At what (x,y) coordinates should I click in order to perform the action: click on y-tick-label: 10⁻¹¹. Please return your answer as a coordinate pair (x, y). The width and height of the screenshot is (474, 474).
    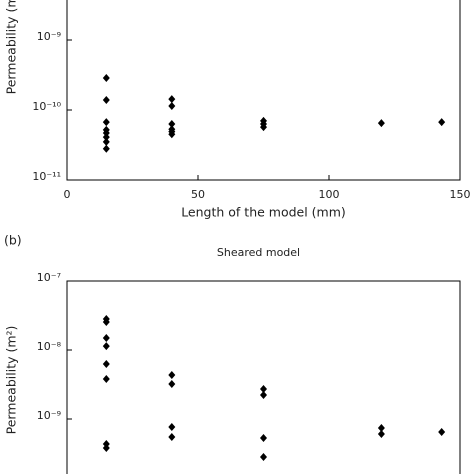
    Looking at the image, I should click on (46, 176).